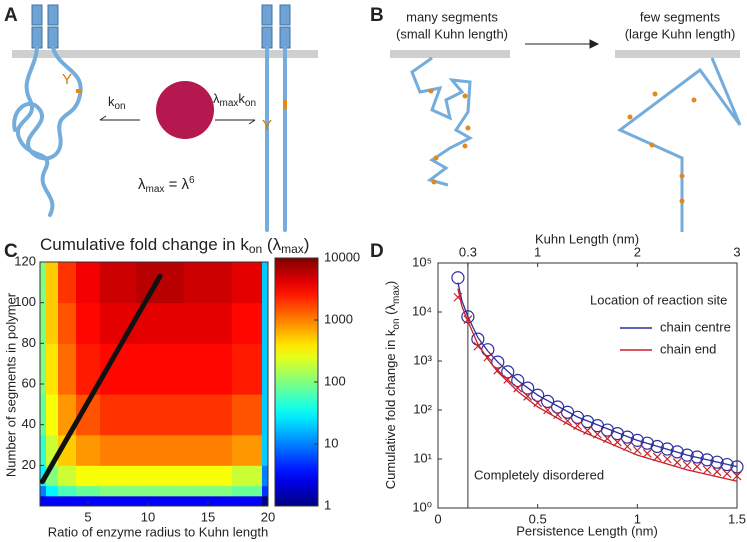 The height and width of the screenshot is (542, 747). Describe the element at coordinates (342, 256) in the screenshot. I see `colorbar-tick-label: 10000` at that location.